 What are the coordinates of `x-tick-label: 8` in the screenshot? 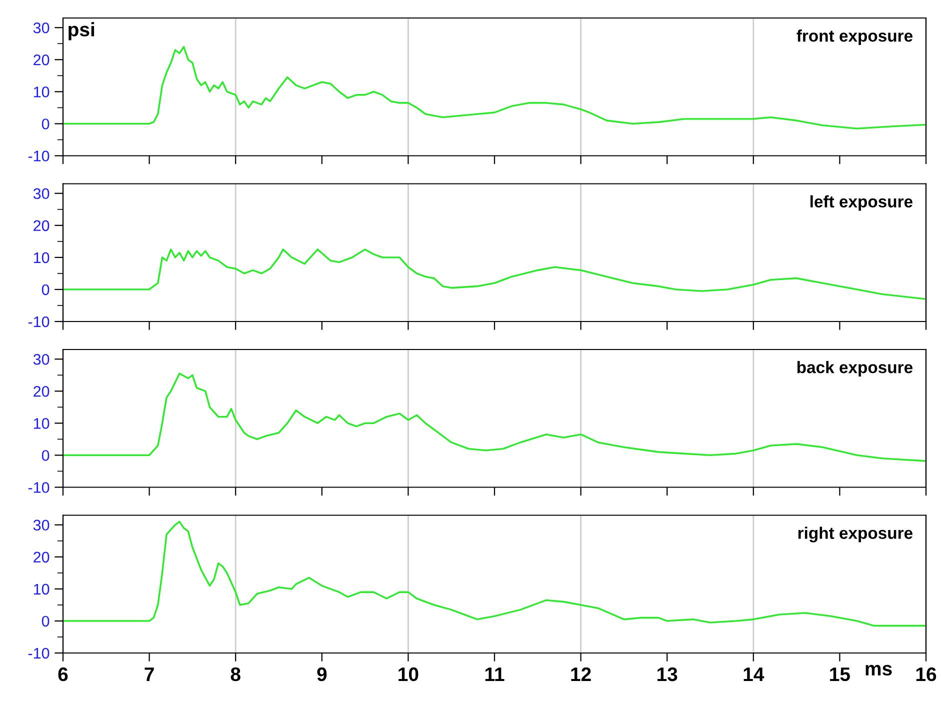 It's located at (235, 674).